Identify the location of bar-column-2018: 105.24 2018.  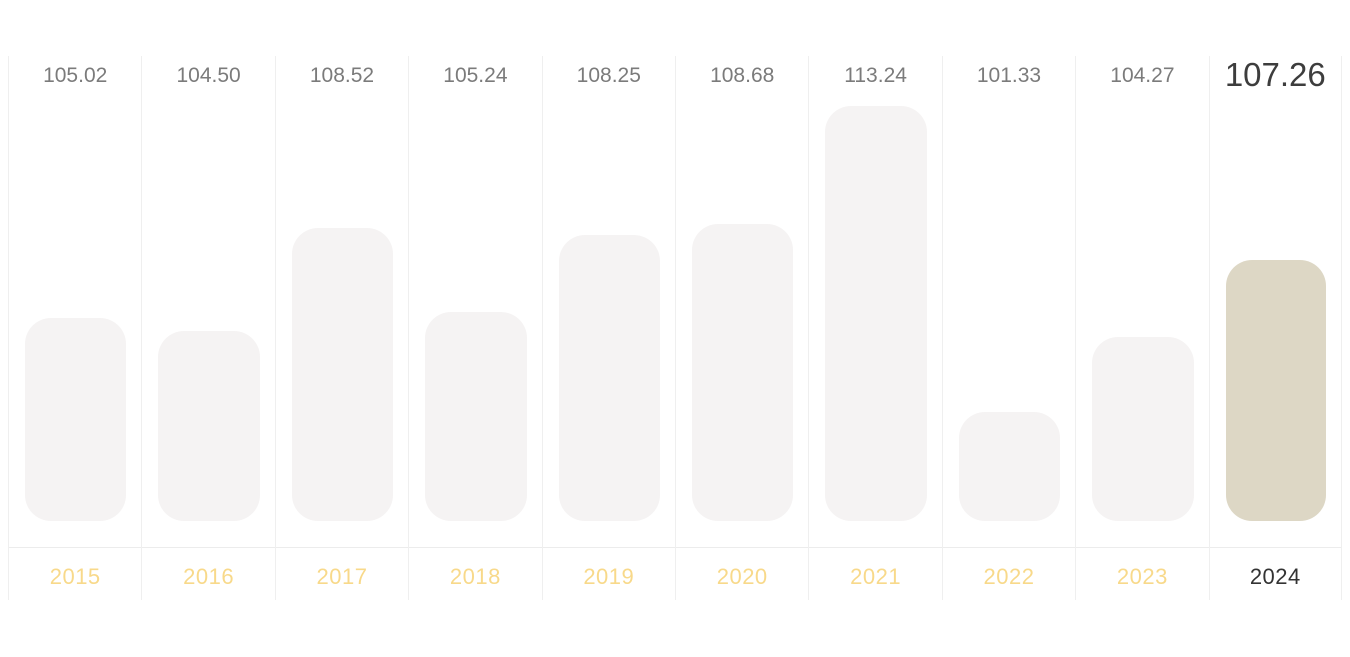
(474, 328).